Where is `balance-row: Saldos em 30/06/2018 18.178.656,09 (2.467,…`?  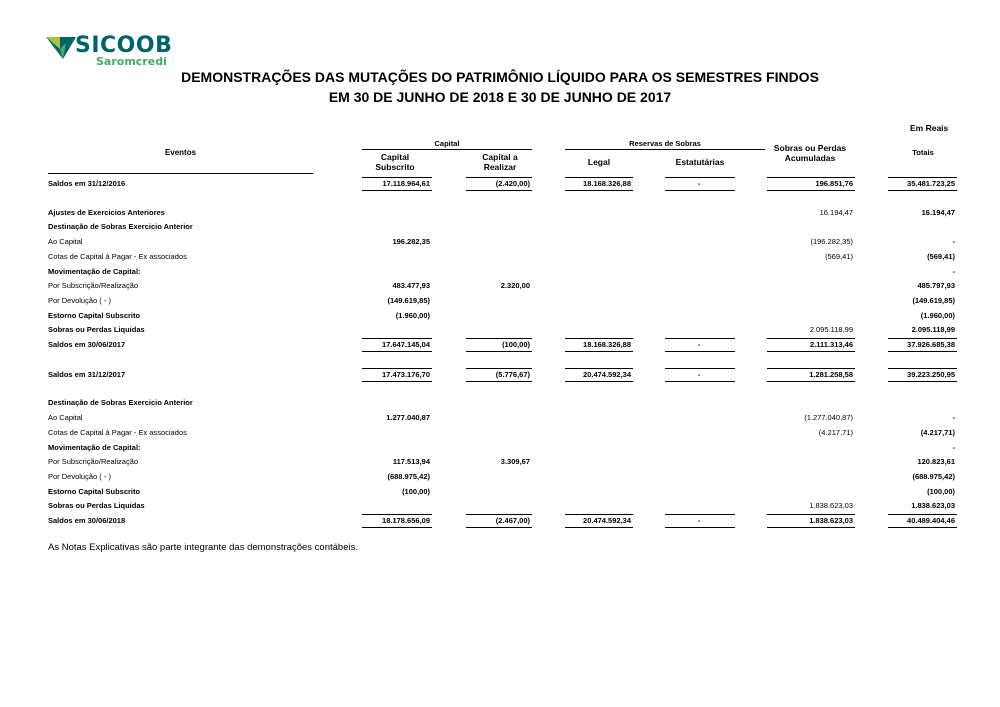 balance-row: Saldos em 30/06/2018 18.178.656,09 (2.467,… is located at coordinates (500, 520).